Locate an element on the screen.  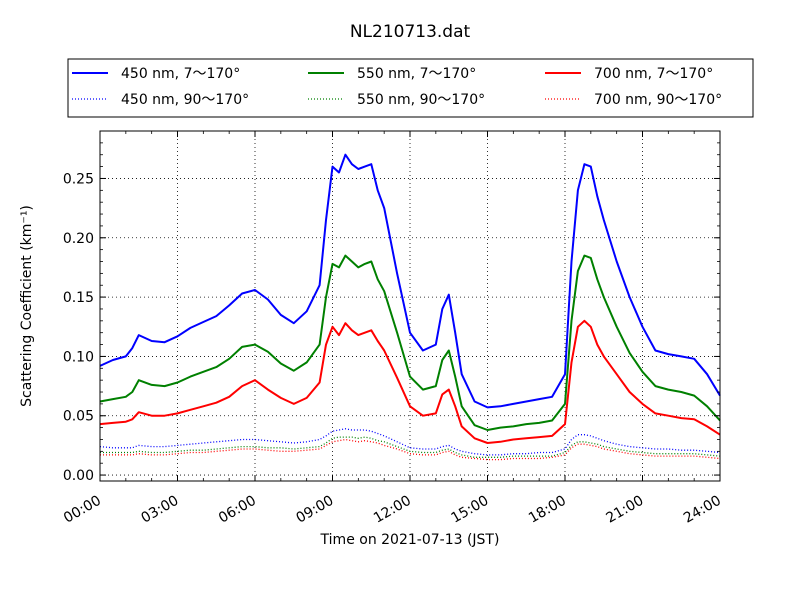
legend-box is located at coordinates (410, 88).